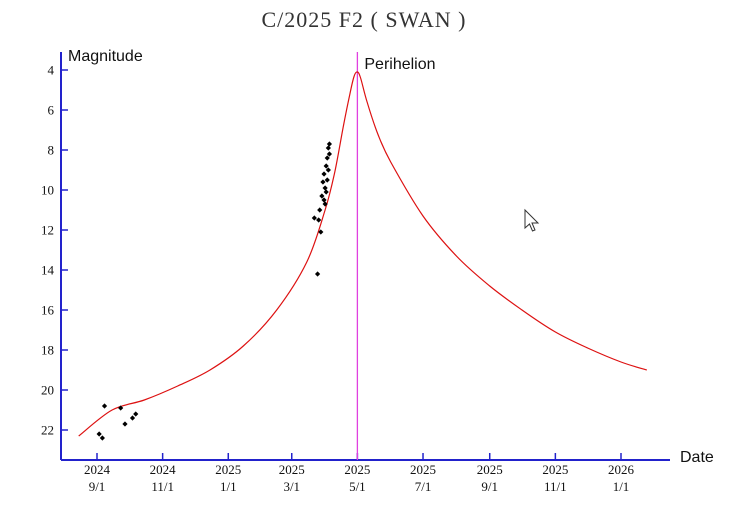  What do you see at coordinates (357, 486) in the screenshot?
I see `x-tick-date: 5/1` at bounding box center [357, 486].